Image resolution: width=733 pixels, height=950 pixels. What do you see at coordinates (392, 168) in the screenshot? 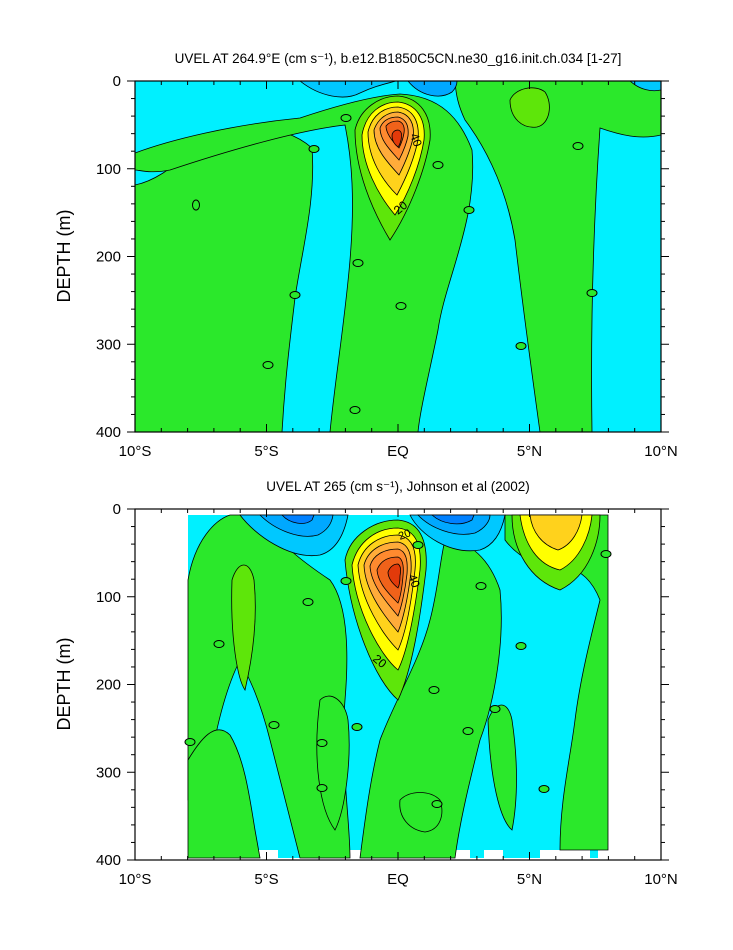
I see `euc-core-contours` at bounding box center [392, 168].